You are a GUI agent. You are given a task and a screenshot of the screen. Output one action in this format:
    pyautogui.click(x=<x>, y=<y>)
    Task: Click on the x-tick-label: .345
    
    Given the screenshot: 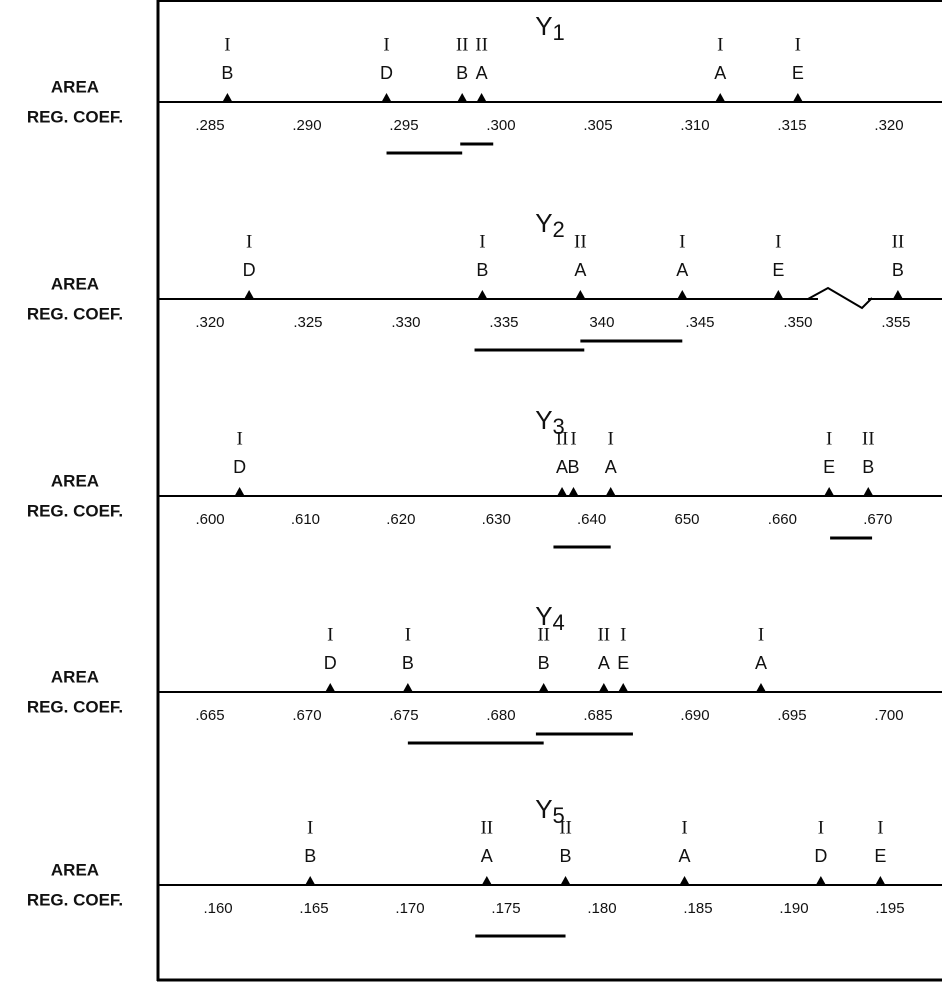 What is the action you would take?
    pyautogui.click(x=699, y=322)
    